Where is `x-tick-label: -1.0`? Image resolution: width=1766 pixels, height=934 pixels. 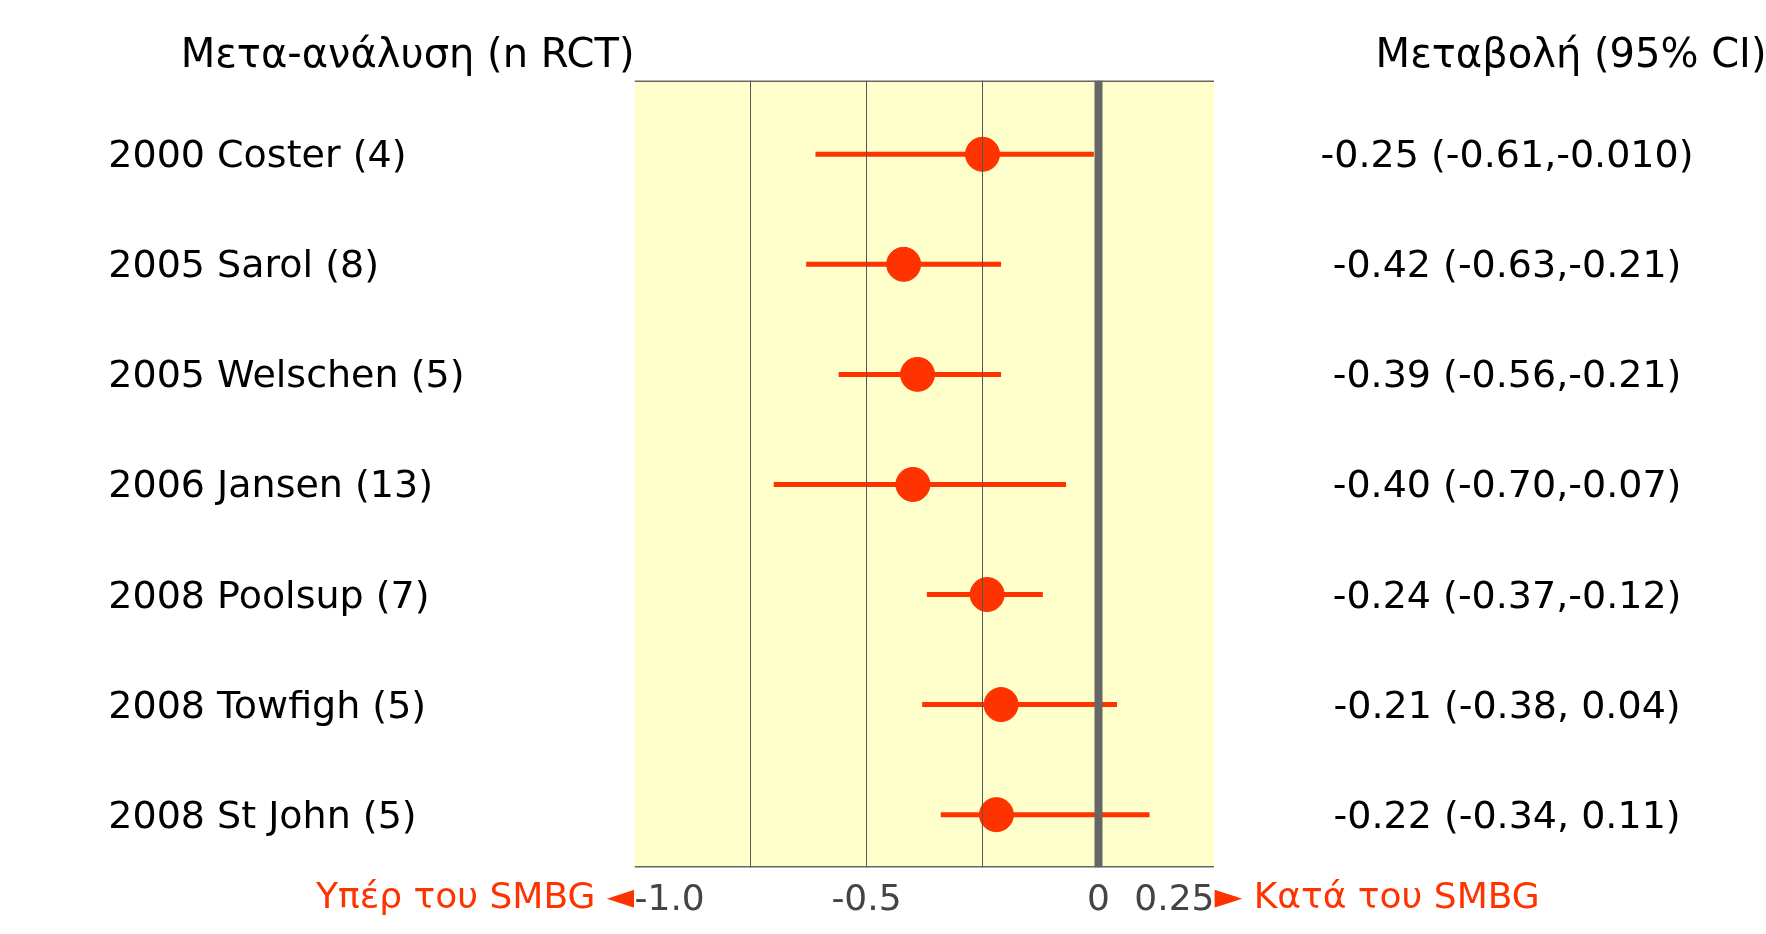 x-tick-label: -1.0 is located at coordinates (669, 897).